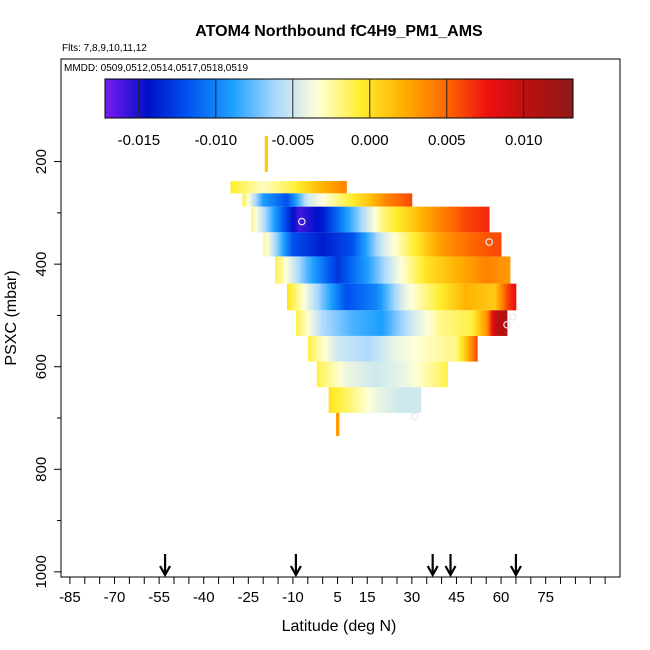 The image size is (650, 650). What do you see at coordinates (216, 140) in the screenshot?
I see `colorbar-tick-label: -0.010` at bounding box center [216, 140].